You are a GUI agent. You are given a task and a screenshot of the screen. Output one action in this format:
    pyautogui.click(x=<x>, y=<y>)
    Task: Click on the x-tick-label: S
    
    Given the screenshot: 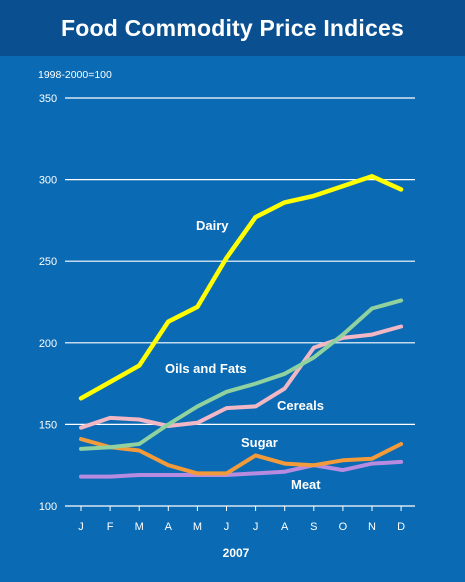 What is the action you would take?
    pyautogui.click(x=313, y=527)
    